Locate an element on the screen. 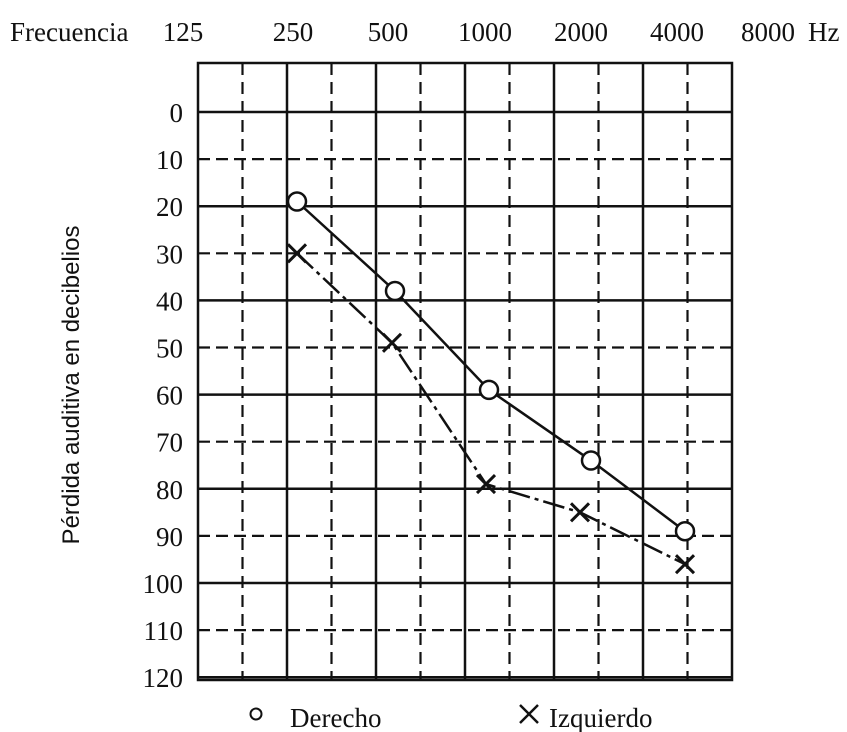  y-tick-label: 40 is located at coordinates (169, 301).